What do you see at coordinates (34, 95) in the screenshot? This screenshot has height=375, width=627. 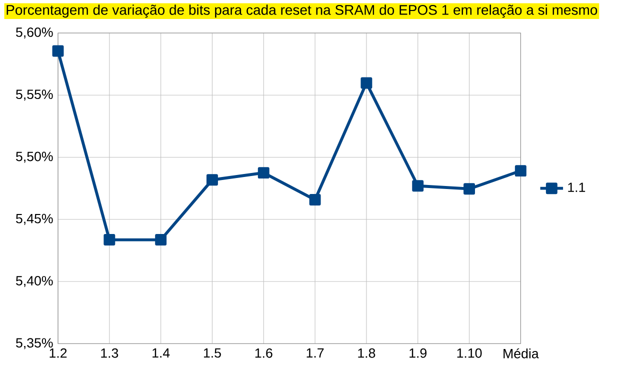 I see `y-tick-label: 5,55%` at bounding box center [34, 95].